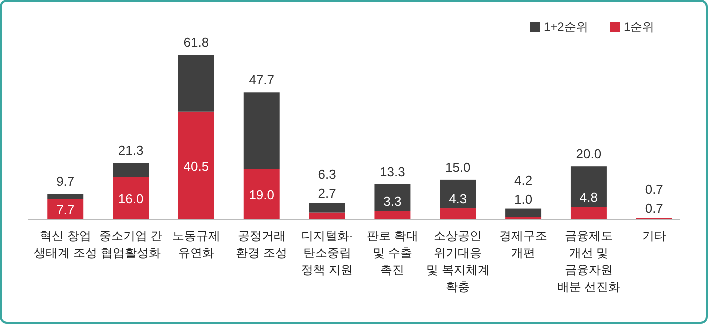 Image resolution: width=720 pixels, height=334 pixels. What do you see at coordinates (327, 194) in the screenshot?
I see `data-label: 2.7` at bounding box center [327, 194].